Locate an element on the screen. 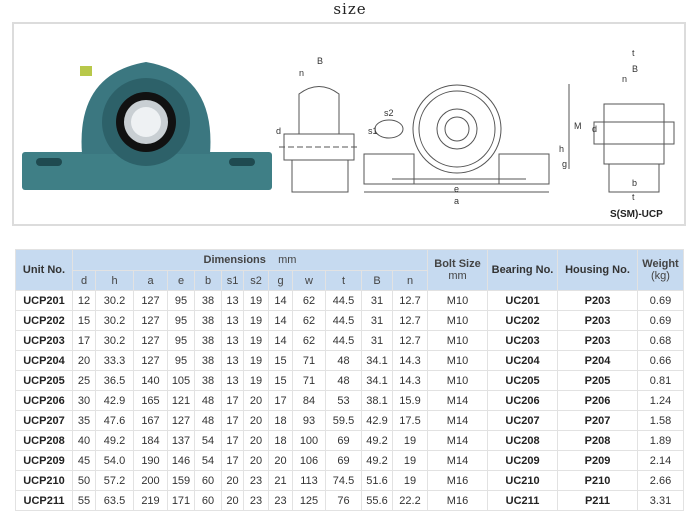 The image size is (700, 511). unit-no-cell: UCP202 is located at coordinates (44, 320).